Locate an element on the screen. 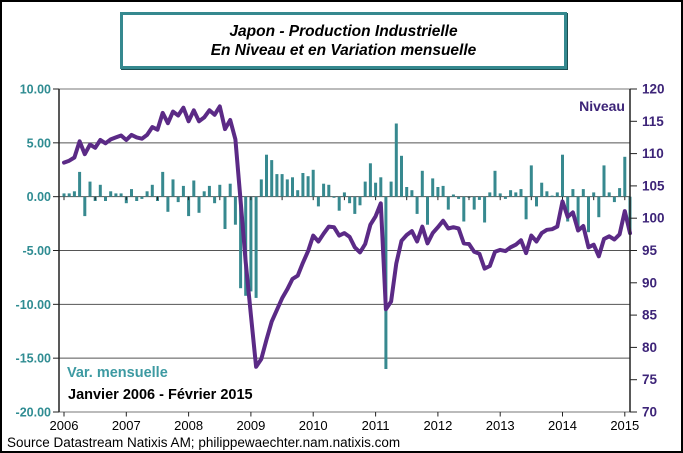  right-axis-tick-label: 90 is located at coordinates (649, 282).